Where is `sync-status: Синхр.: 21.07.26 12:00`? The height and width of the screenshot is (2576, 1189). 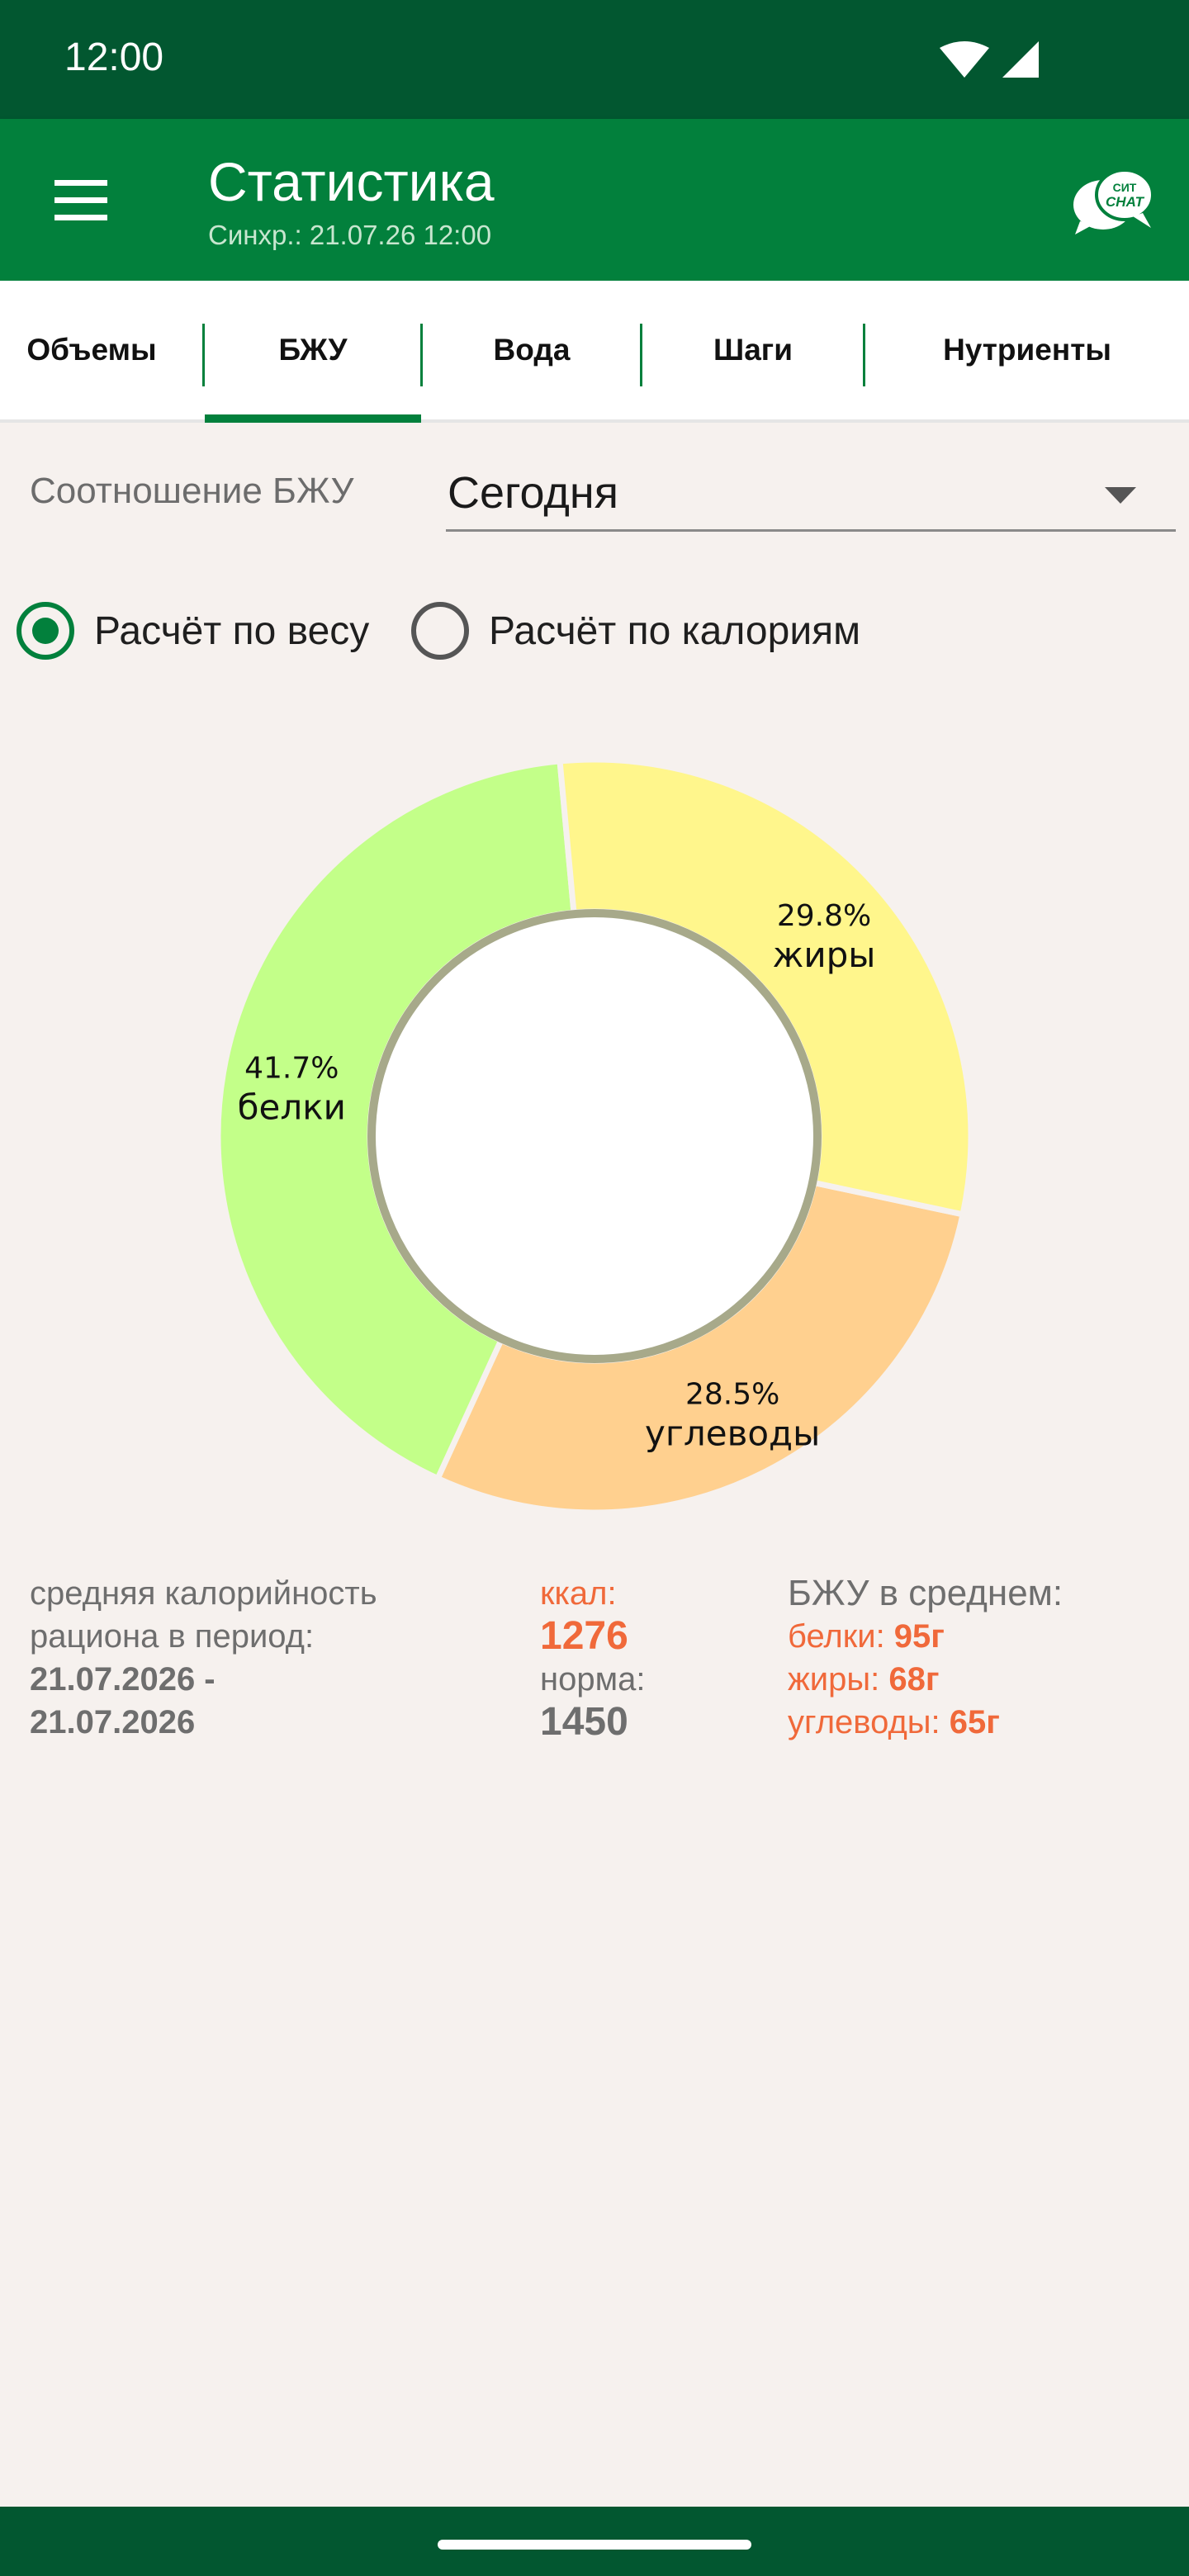 sync-status: Синхр.: 21.07.26 12:00 is located at coordinates (350, 235).